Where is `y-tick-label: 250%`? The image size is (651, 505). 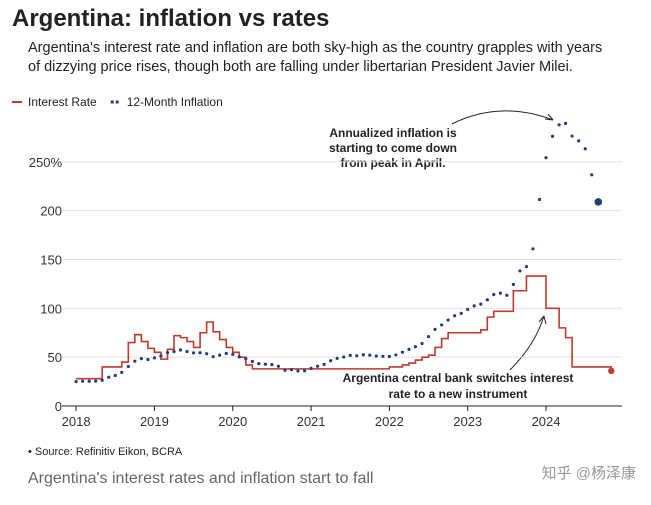 y-tick-label: 250% is located at coordinates (46, 162).